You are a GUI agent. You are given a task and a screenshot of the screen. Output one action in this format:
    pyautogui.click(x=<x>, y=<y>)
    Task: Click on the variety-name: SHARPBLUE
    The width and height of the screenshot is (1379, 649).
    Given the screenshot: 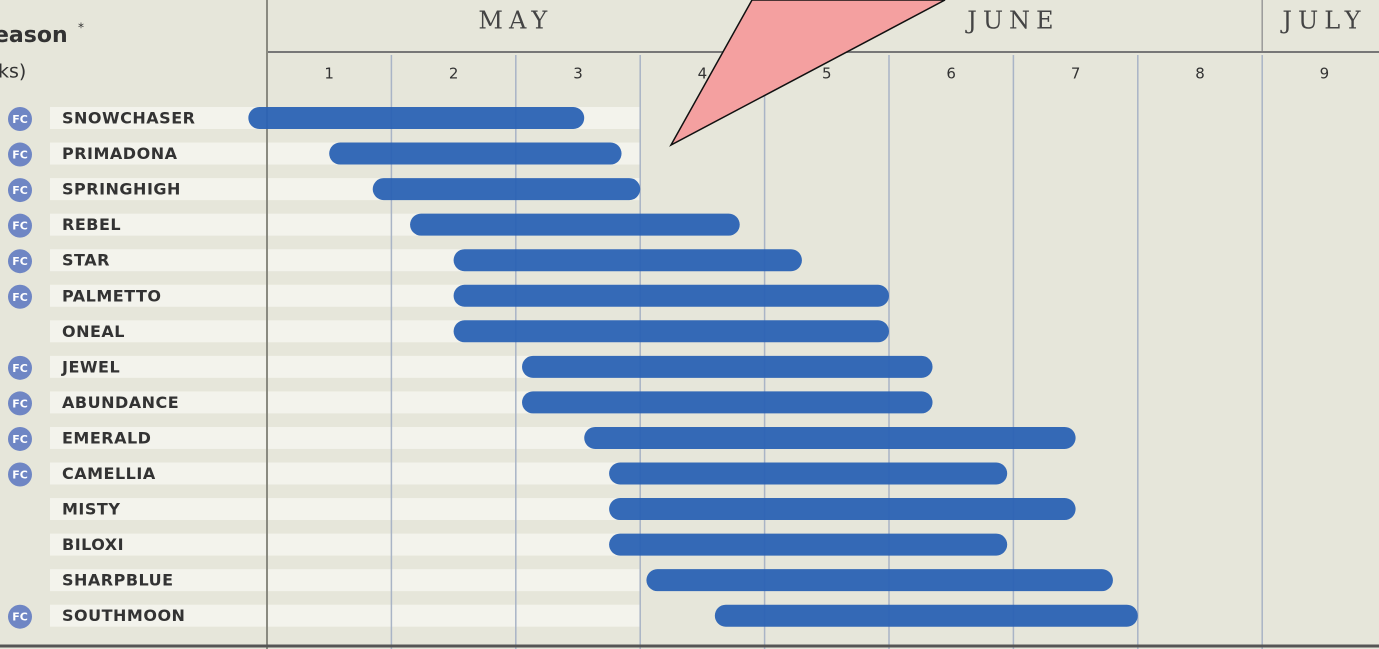 What is the action you would take?
    pyautogui.click(x=118, y=580)
    